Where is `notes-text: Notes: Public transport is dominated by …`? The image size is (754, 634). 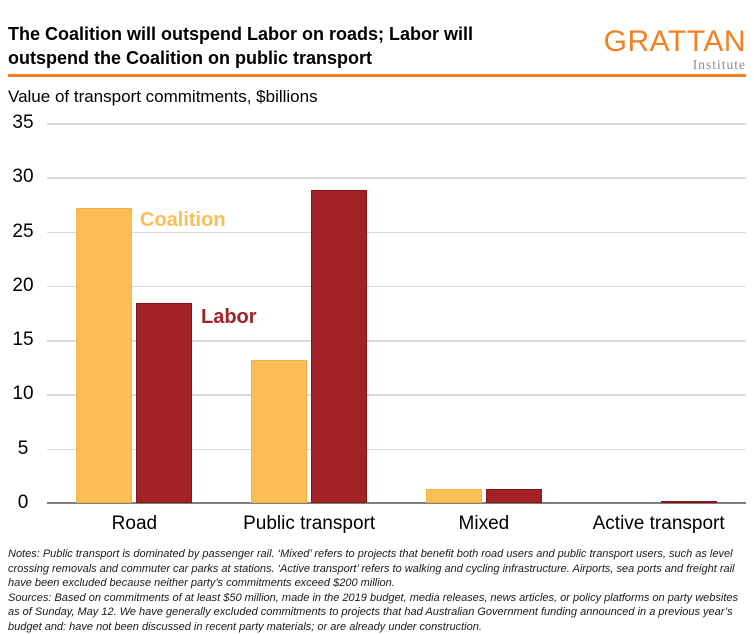
notes-text: Notes: Public transport is dominated by … is located at coordinates (371, 568).